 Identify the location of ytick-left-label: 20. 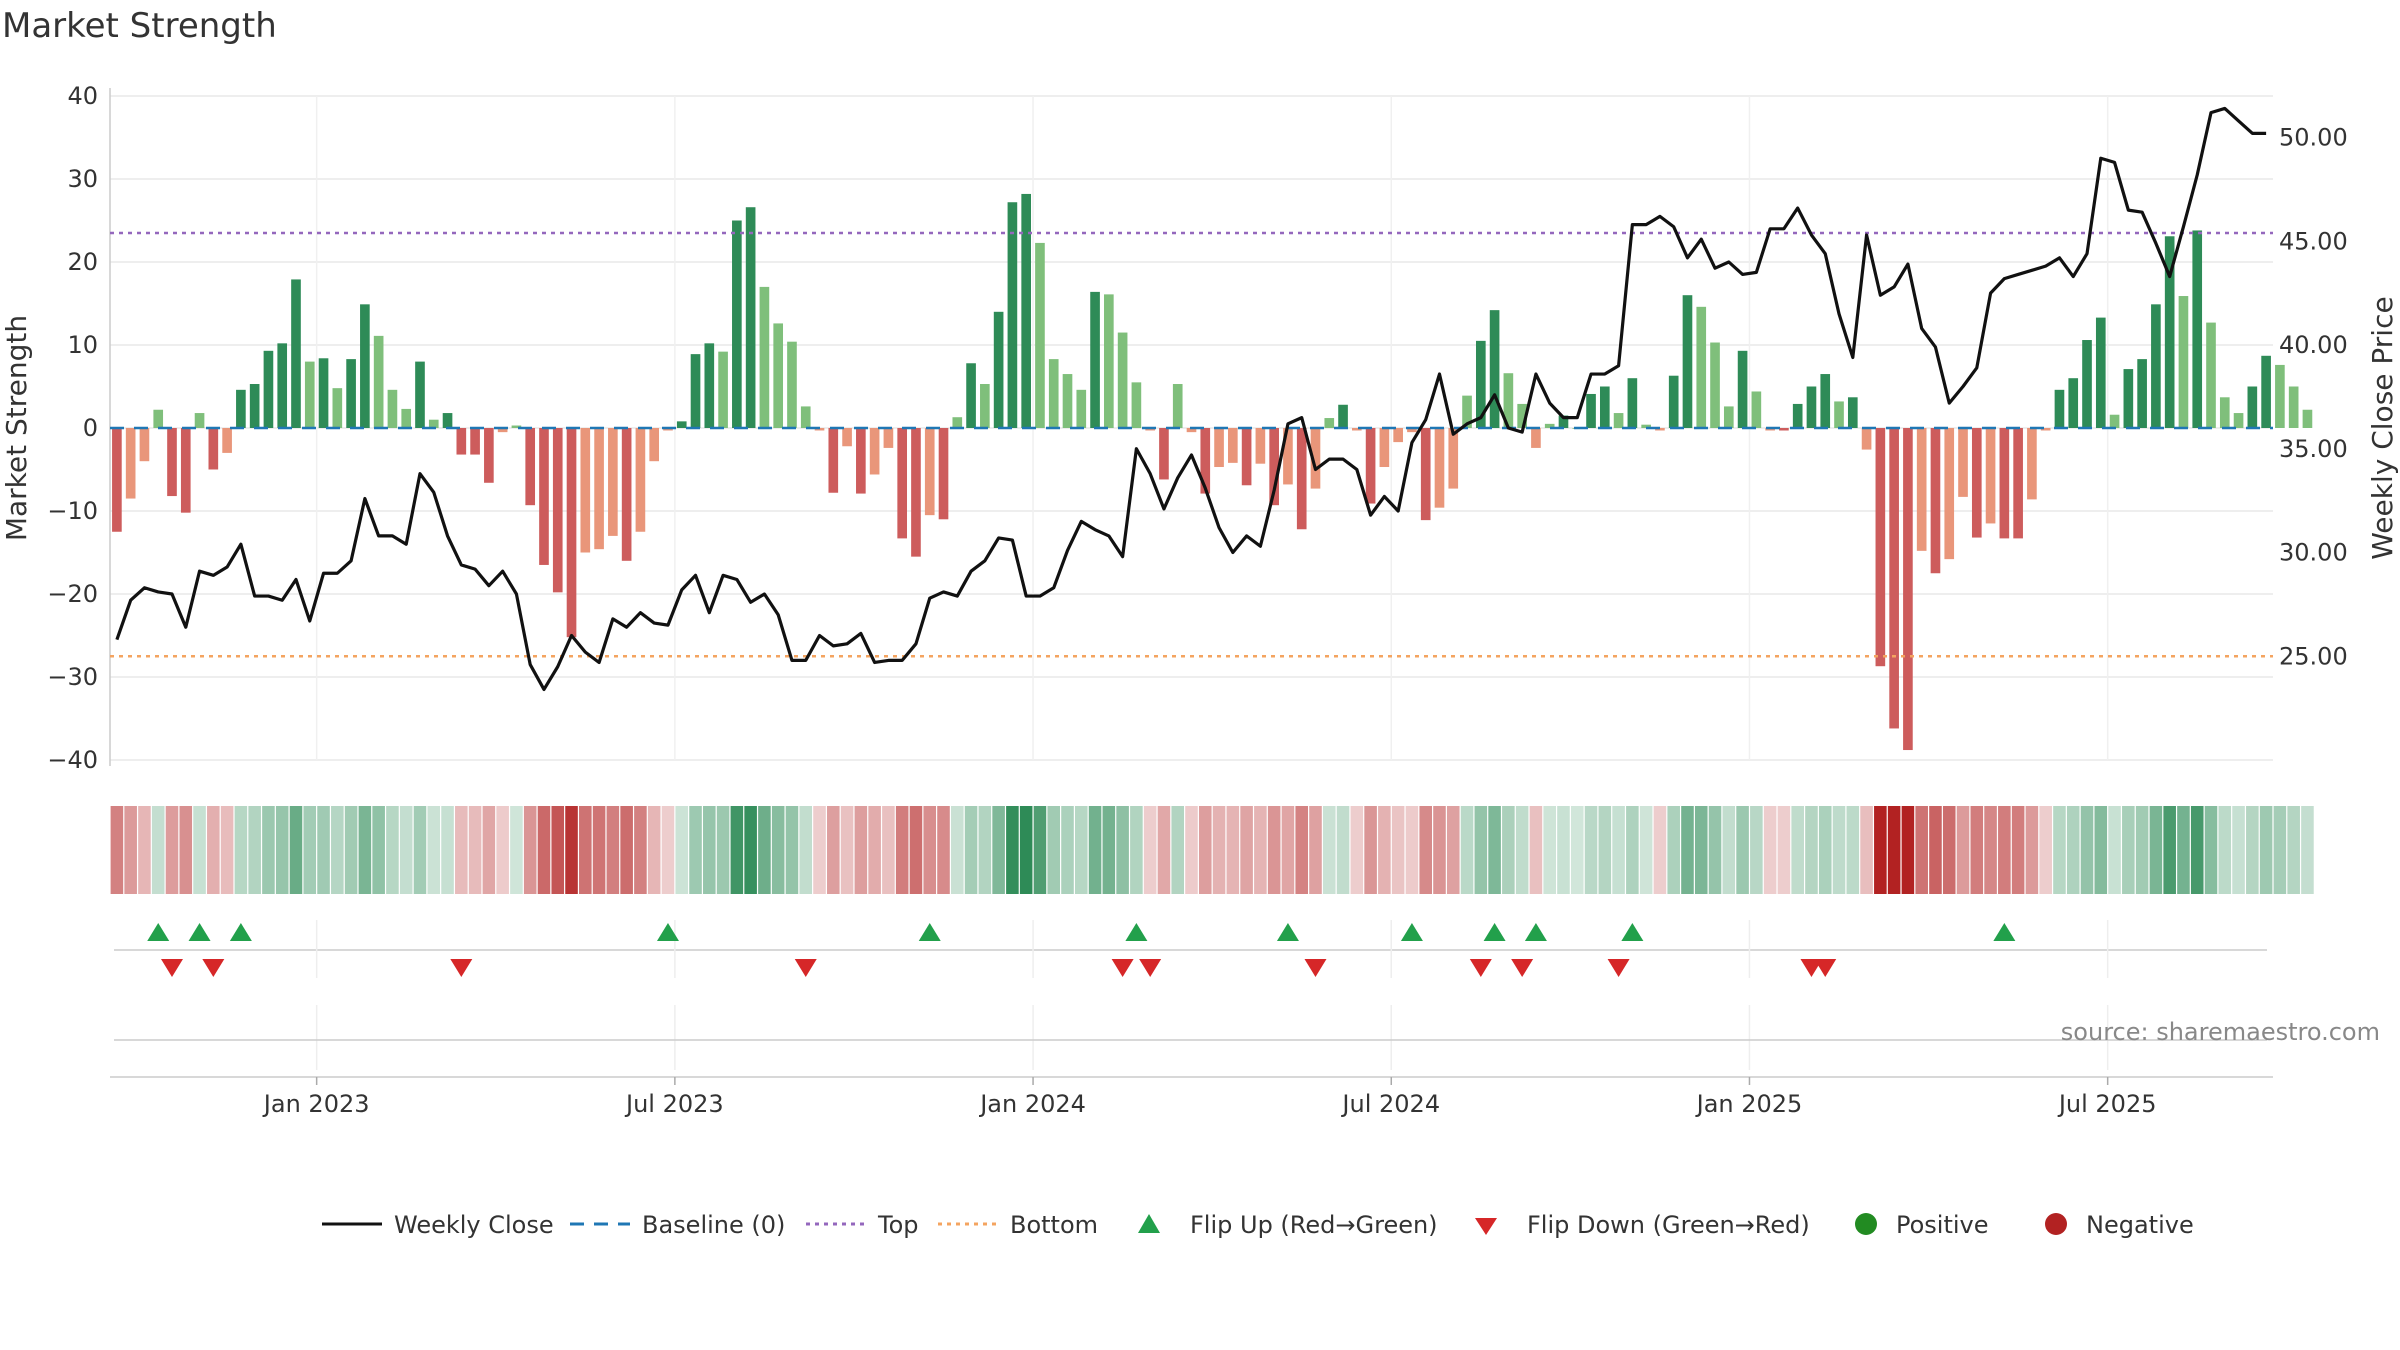
(82, 262).